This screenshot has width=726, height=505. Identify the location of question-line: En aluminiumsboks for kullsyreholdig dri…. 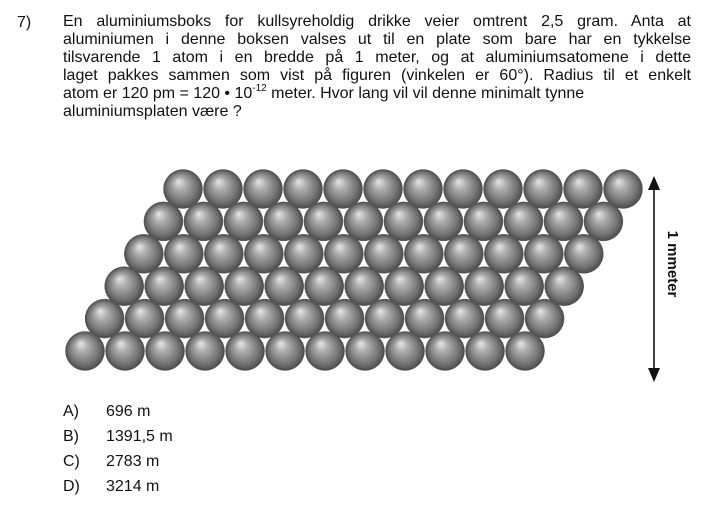
(377, 21).